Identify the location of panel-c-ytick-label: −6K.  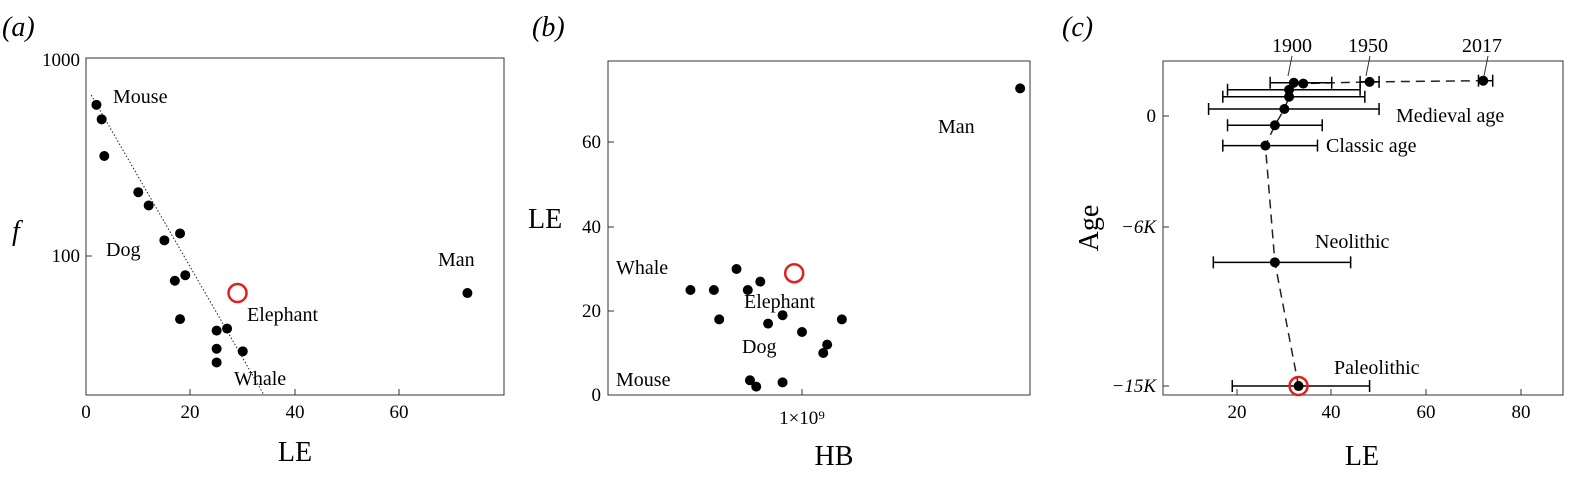
(1139, 227).